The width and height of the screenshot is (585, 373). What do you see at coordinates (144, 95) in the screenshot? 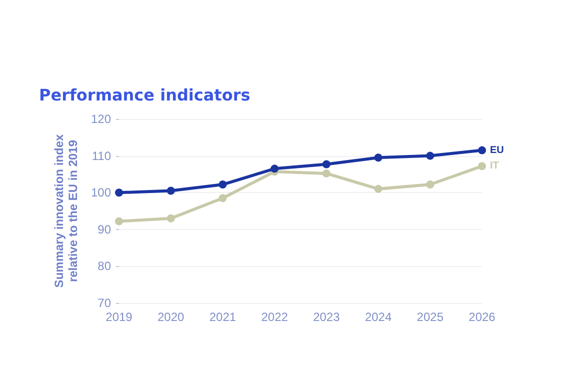
I see `chart-title: Performance indicators` at bounding box center [144, 95].